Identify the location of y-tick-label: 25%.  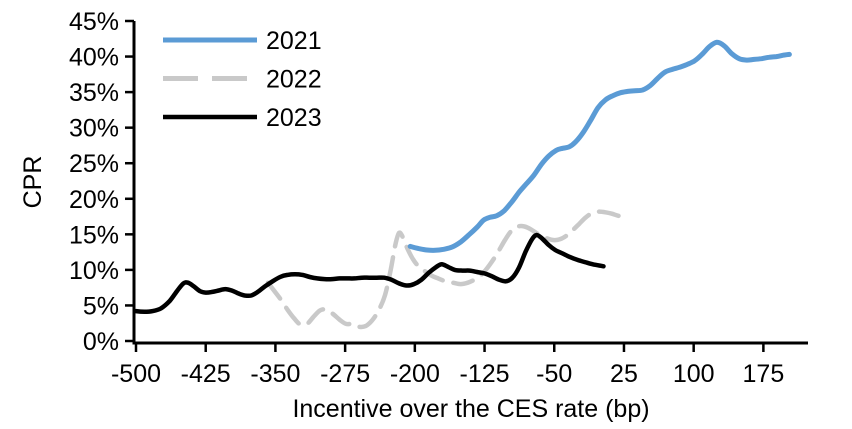
(94, 164).